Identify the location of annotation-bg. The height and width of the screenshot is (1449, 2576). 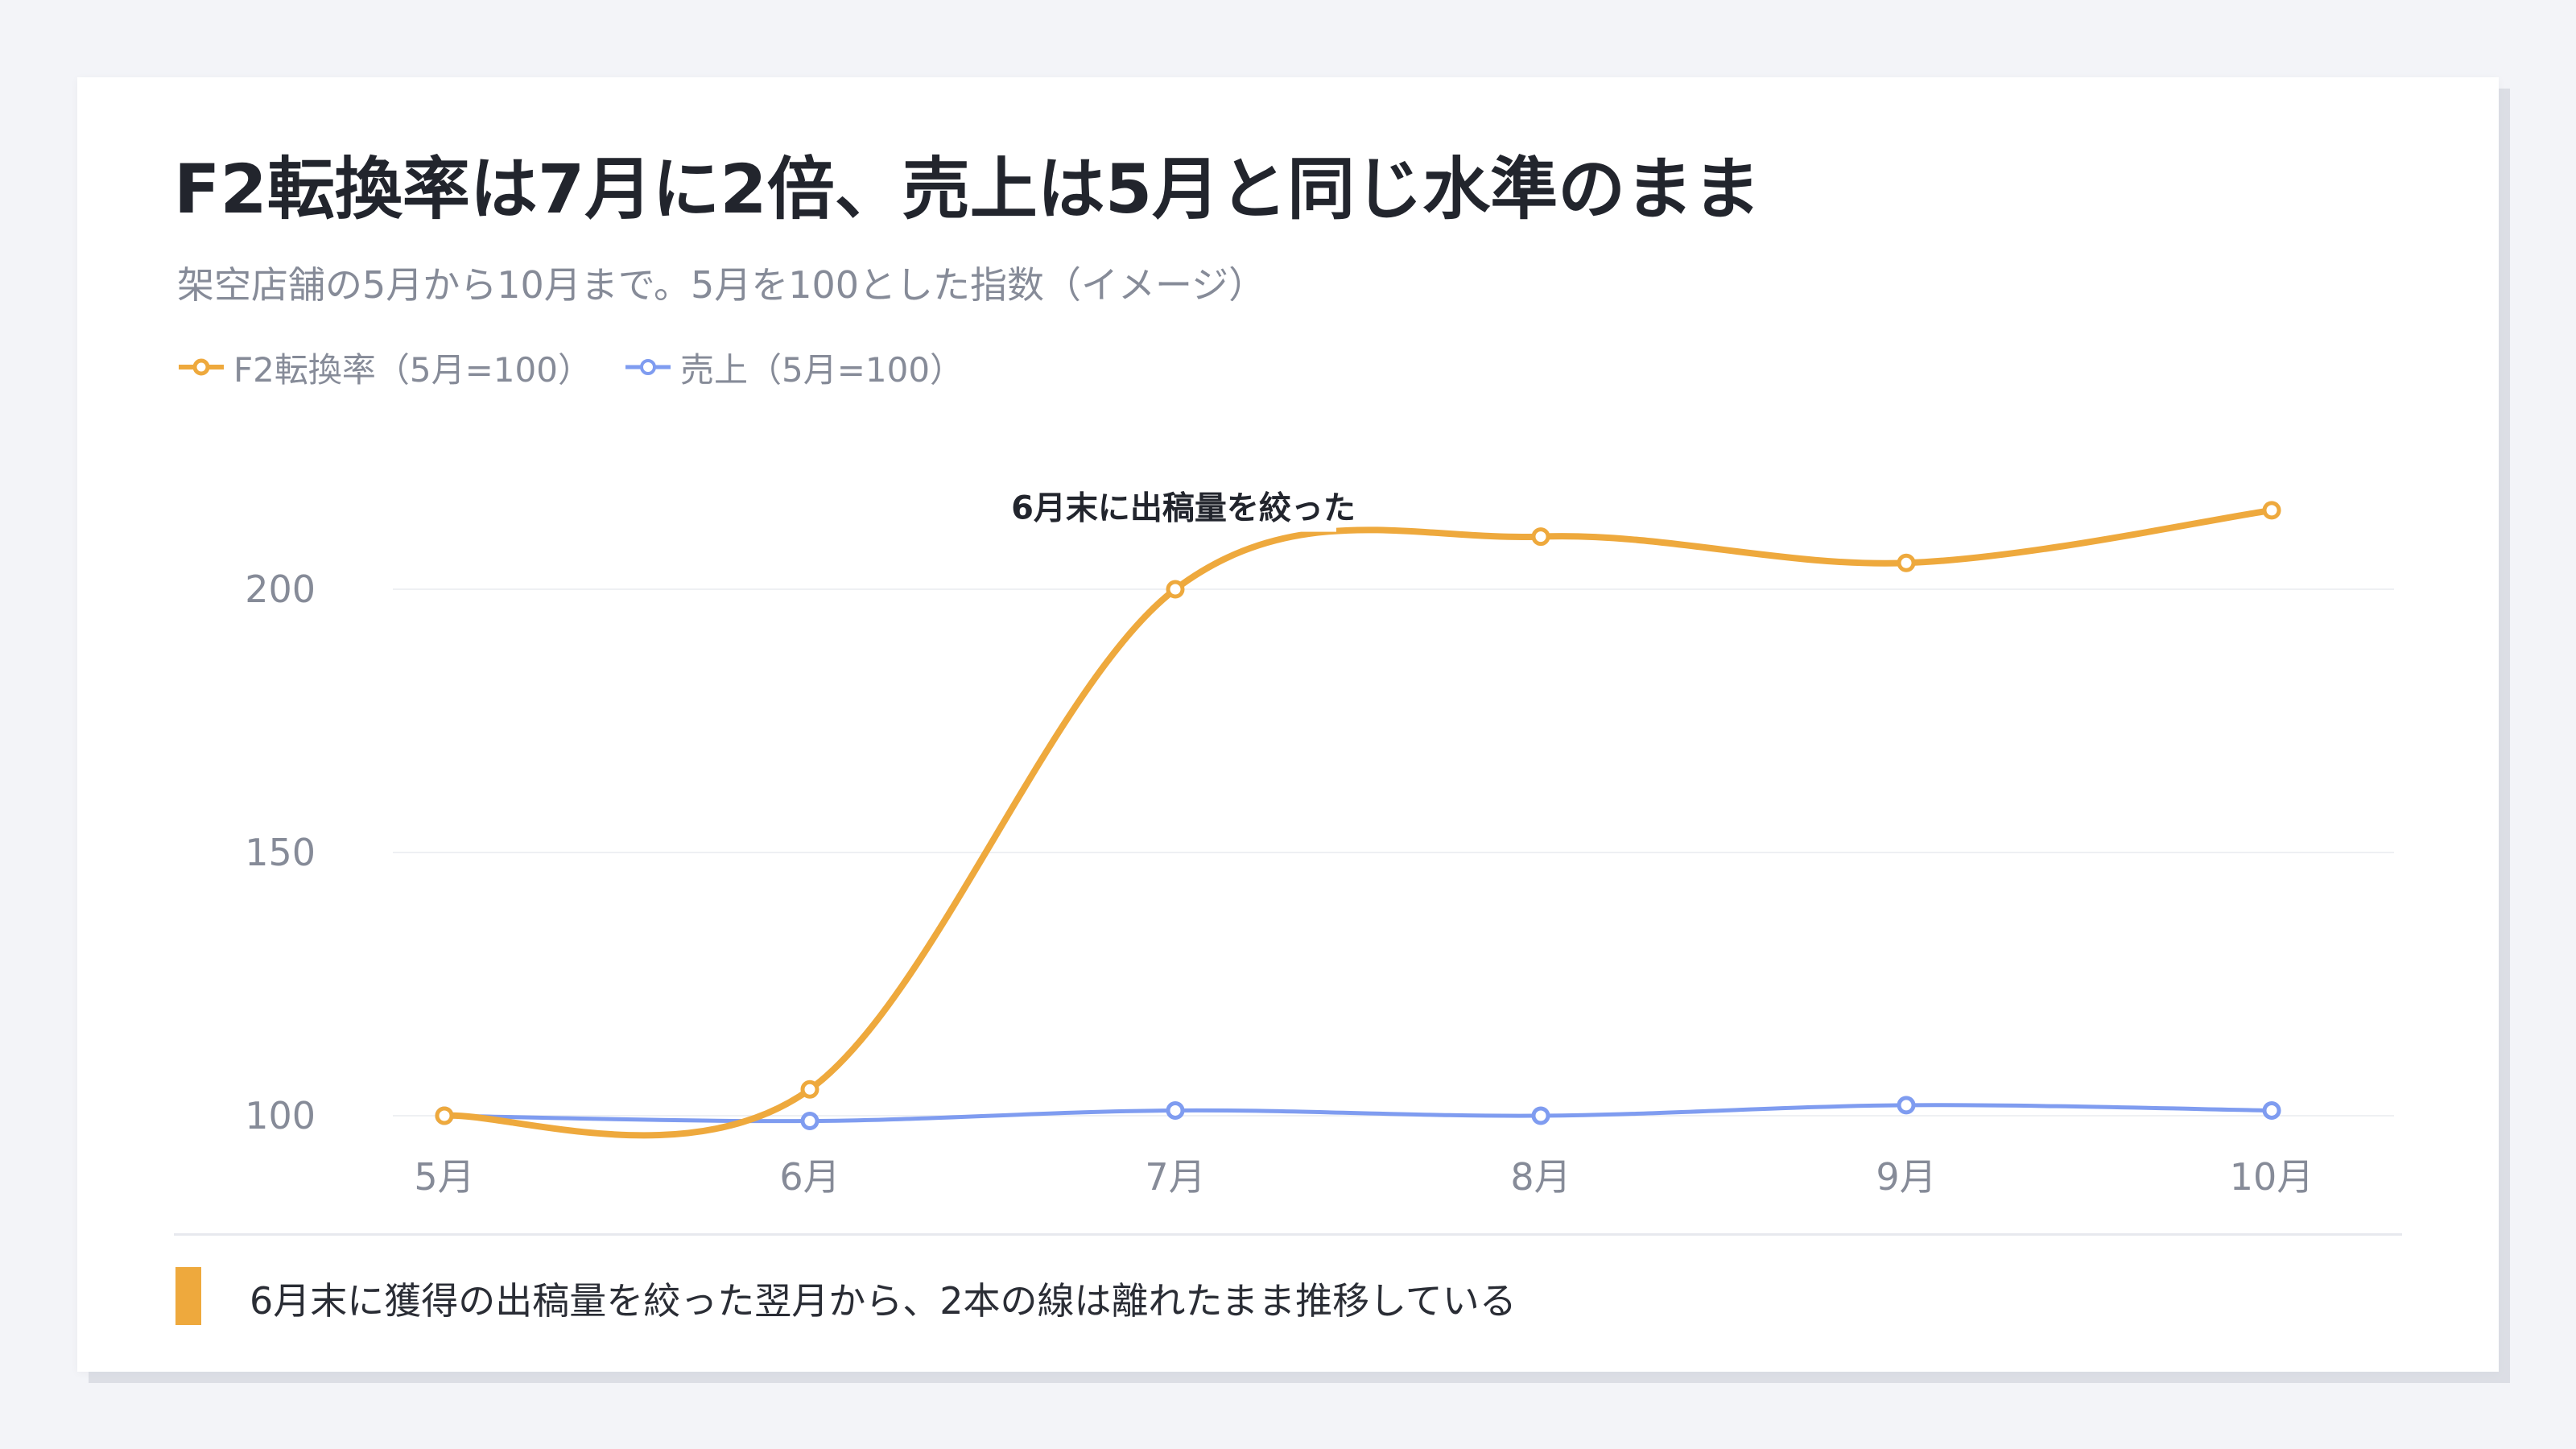
(1151, 505).